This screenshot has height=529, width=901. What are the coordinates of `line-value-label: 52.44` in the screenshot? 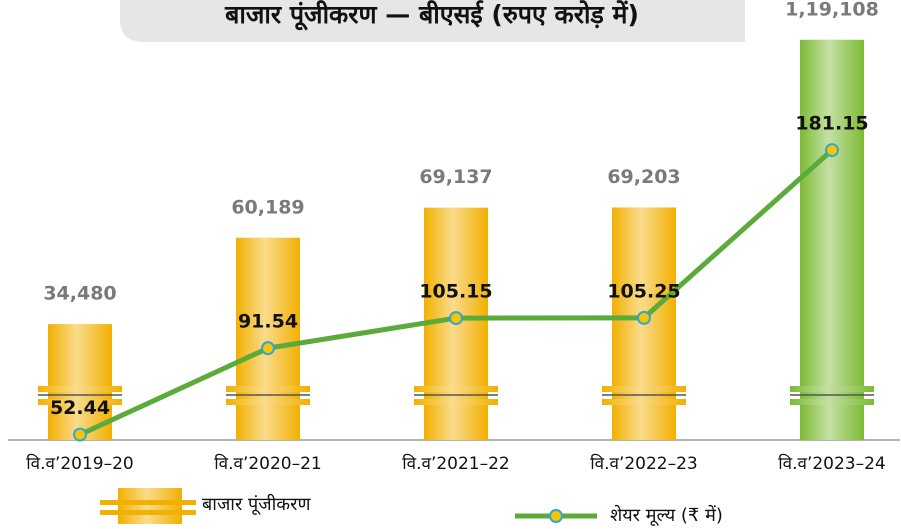 It's located at (80, 408).